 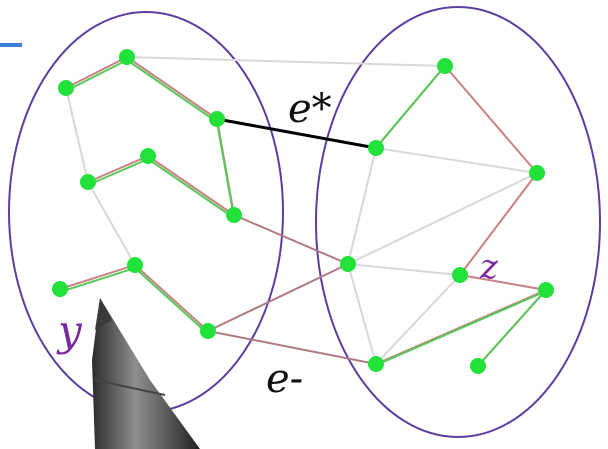 I want to click on label-e-star: e*, so click(x=310, y=109).